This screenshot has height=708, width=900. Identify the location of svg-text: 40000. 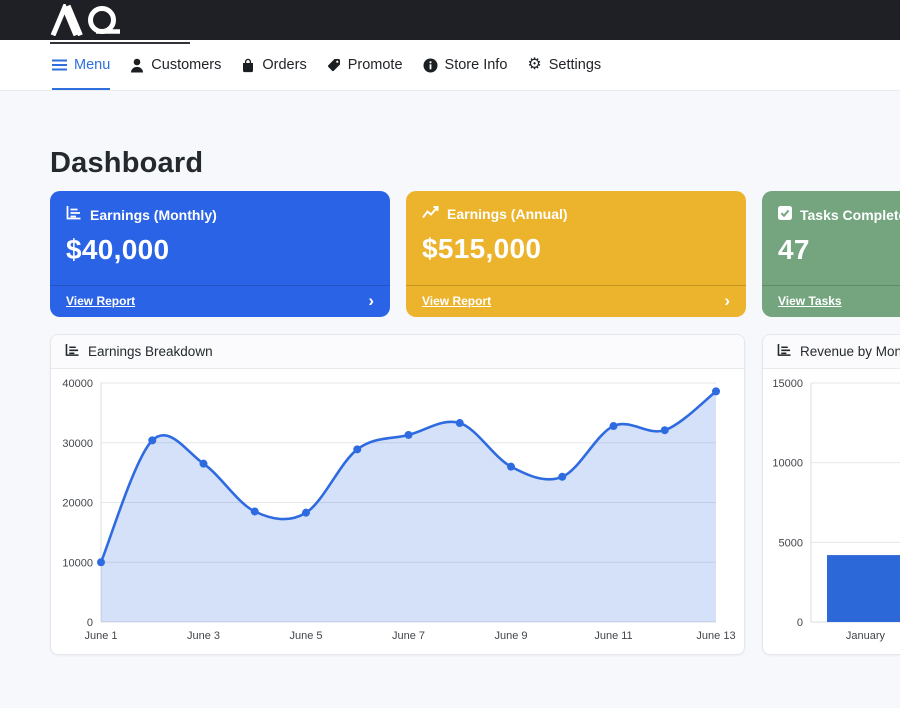
(77, 384).